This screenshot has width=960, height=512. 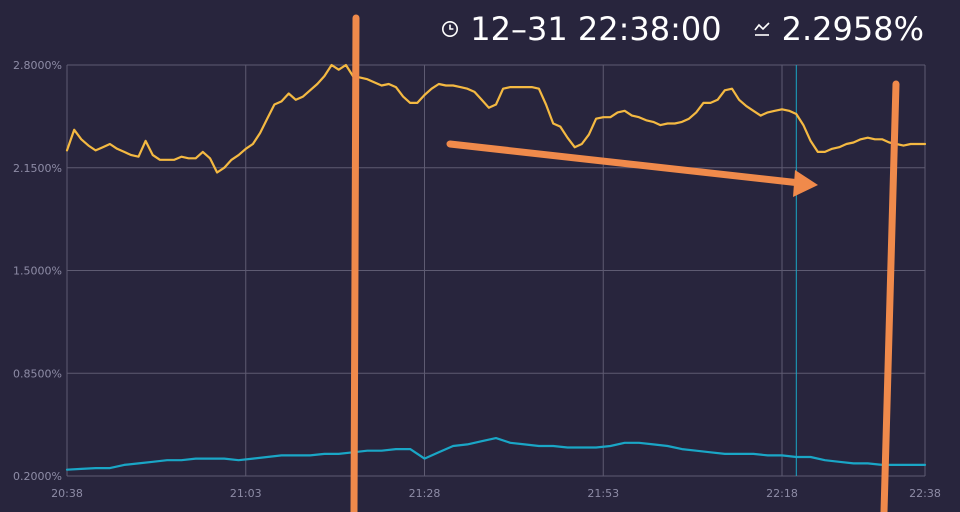 I want to click on annotation-arrow-head, so click(x=805, y=183).